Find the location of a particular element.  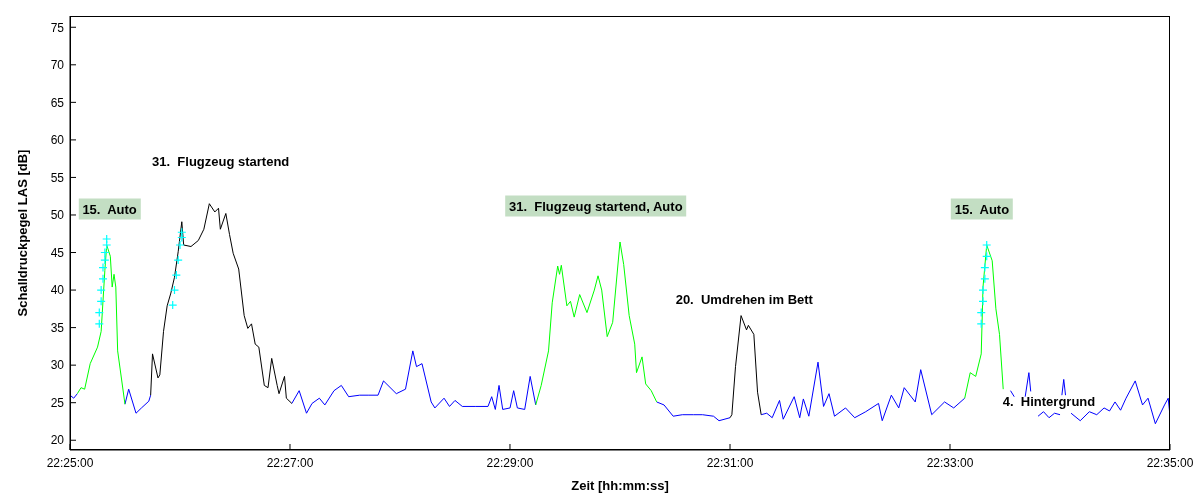

y-tick-label: 25 is located at coordinates (57, 402).